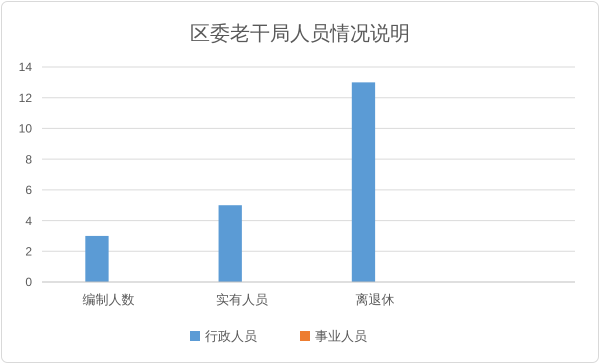 This screenshot has width=600, height=364. I want to click on x-tick-label: 离退休, so click(375, 299).